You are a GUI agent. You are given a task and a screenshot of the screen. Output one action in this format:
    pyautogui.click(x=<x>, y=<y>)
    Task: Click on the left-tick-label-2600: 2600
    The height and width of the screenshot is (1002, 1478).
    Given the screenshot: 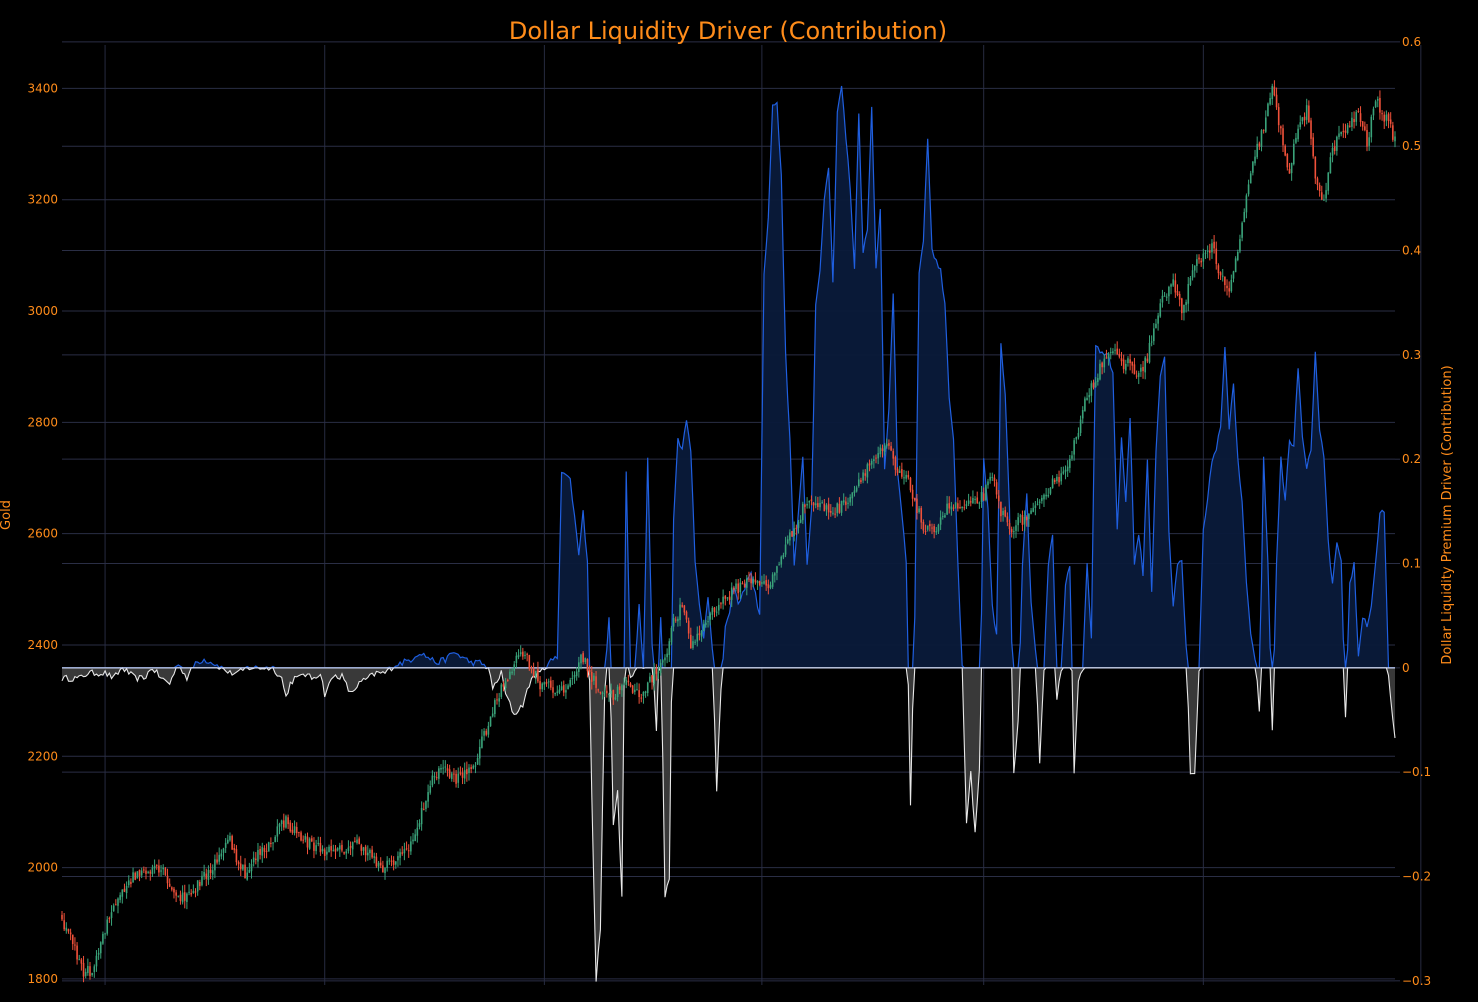 What is the action you would take?
    pyautogui.click(x=42, y=534)
    